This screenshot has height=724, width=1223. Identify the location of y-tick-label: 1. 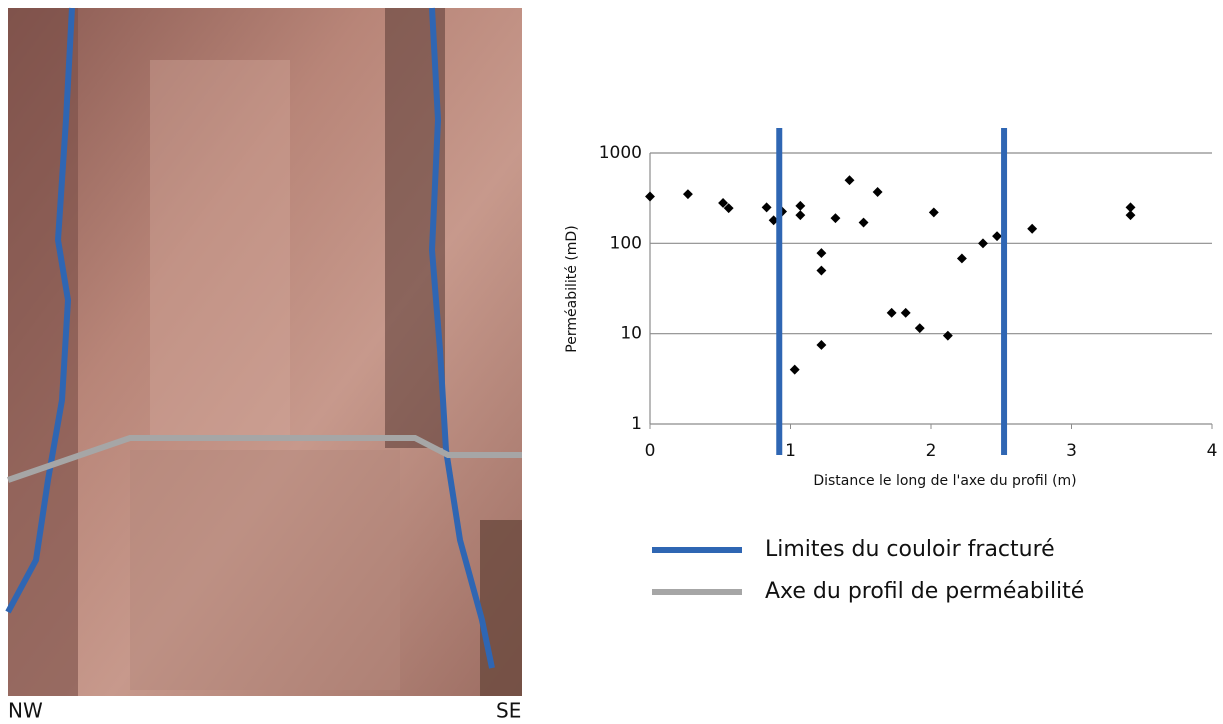
(636, 424).